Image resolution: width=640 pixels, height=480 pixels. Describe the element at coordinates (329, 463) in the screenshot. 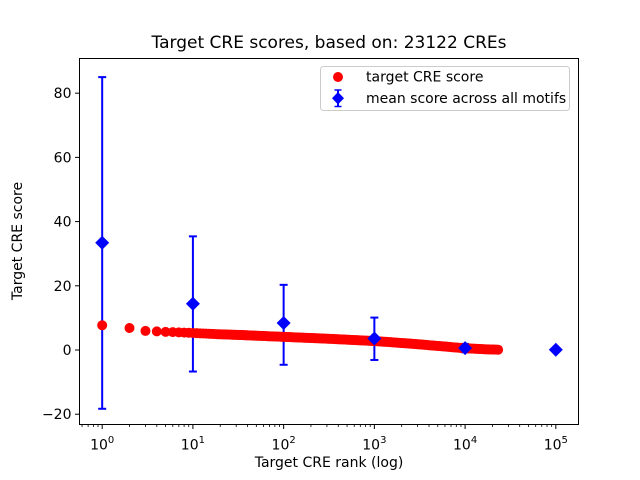

I see `x-axis-label: Target CRE rank (log)` at that location.